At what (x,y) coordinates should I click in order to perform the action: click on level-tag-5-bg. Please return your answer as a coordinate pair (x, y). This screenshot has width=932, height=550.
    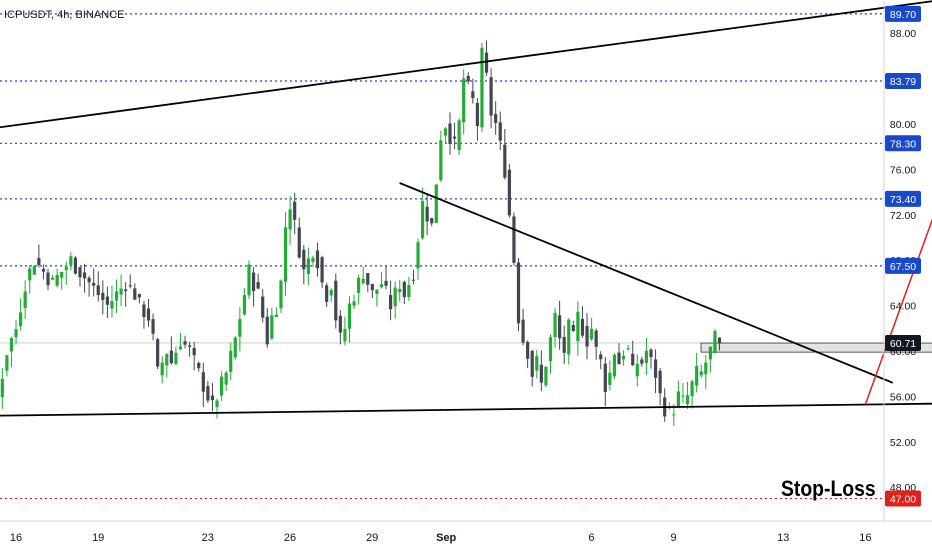
    Looking at the image, I should click on (903, 498).